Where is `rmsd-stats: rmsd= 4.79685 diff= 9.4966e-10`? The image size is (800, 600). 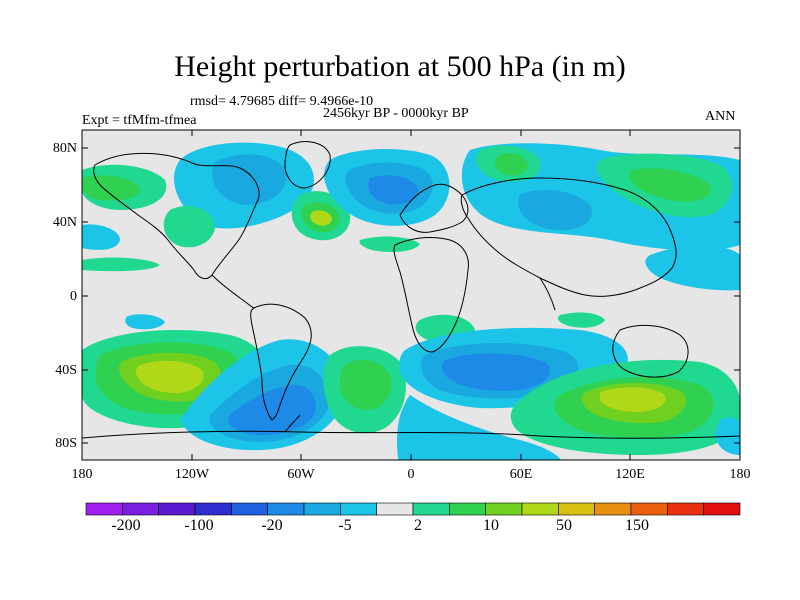
rmsd-stats: rmsd= 4.79685 diff= 9.4966e-10 is located at coordinates (282, 101).